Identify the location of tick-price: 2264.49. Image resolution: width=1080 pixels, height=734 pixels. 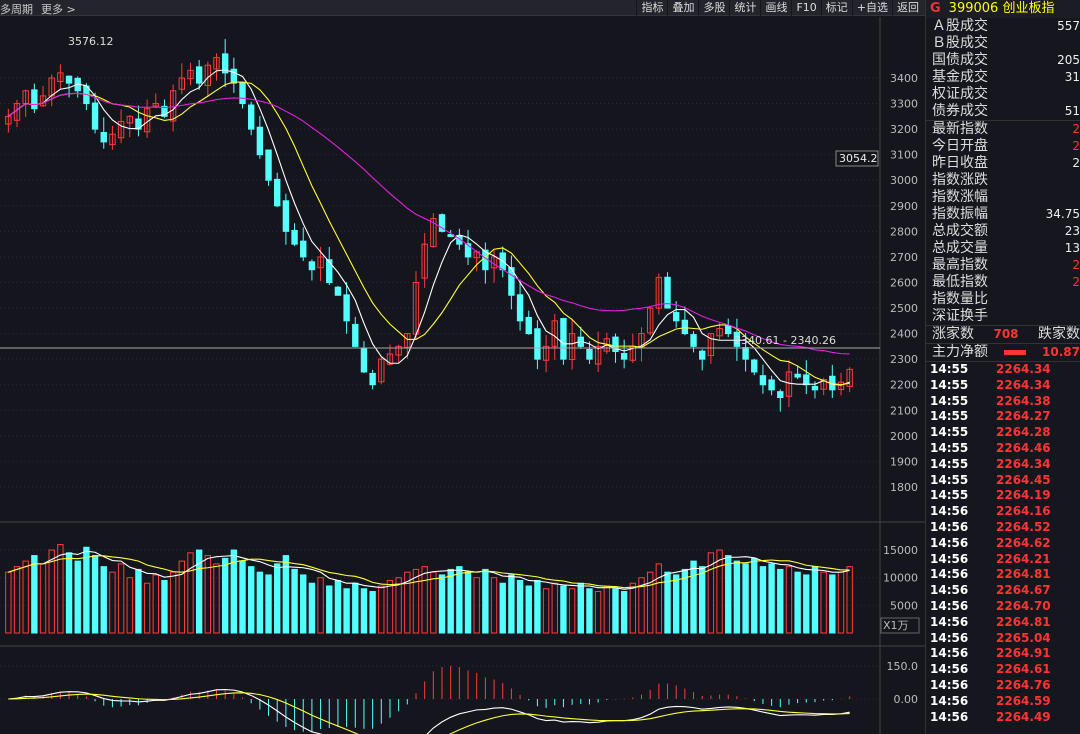
(1023, 716).